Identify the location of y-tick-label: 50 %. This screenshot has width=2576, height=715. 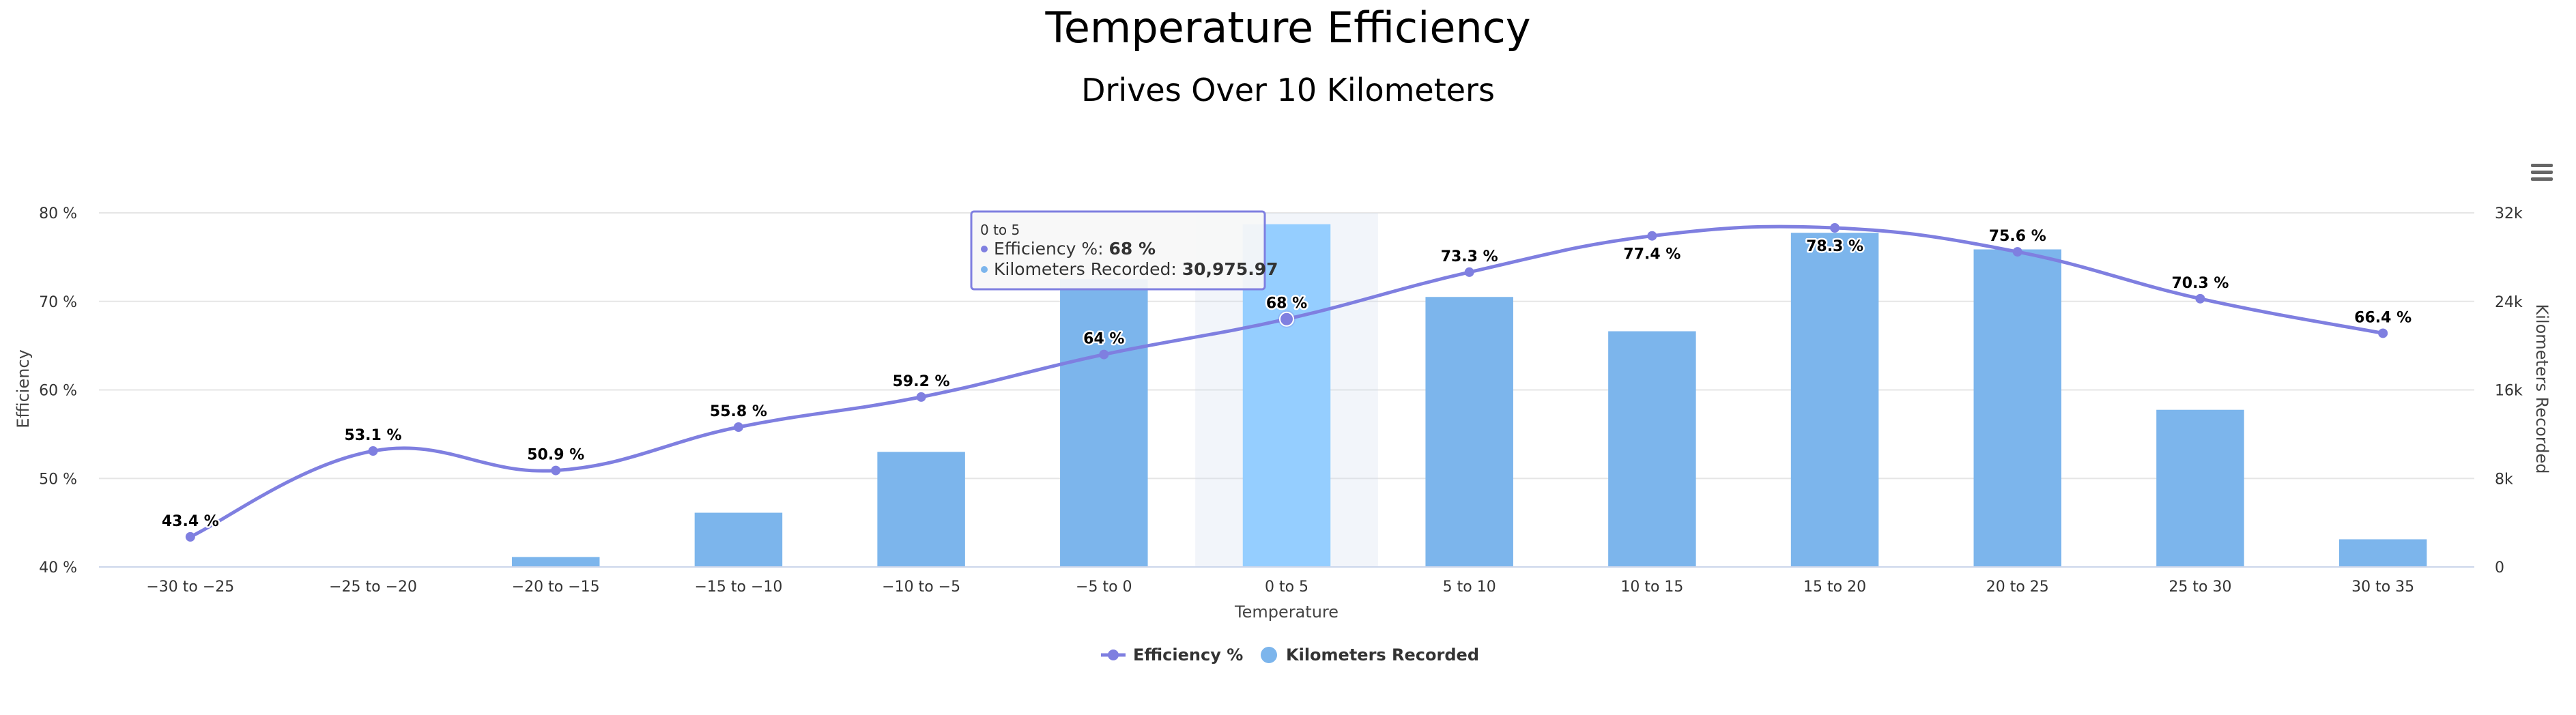
(58, 480).